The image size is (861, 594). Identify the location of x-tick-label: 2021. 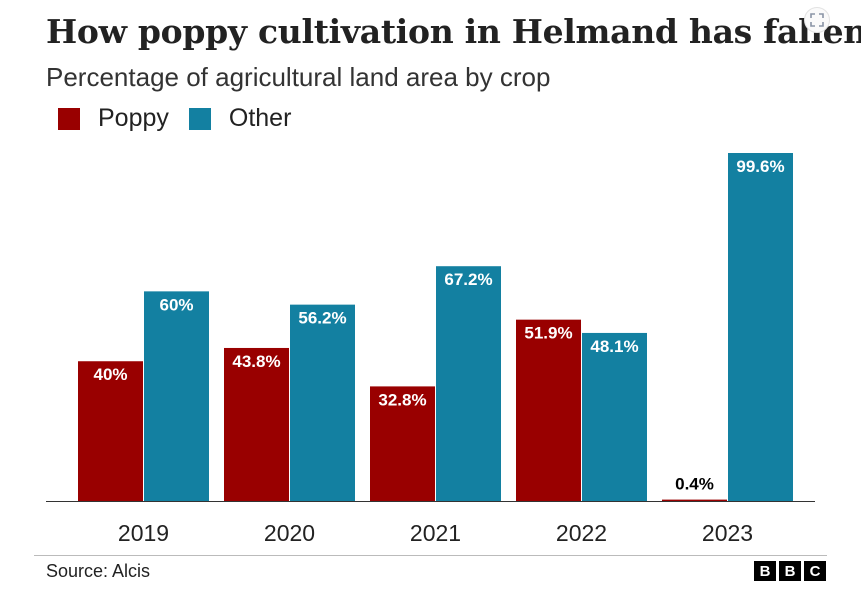
(435, 533).